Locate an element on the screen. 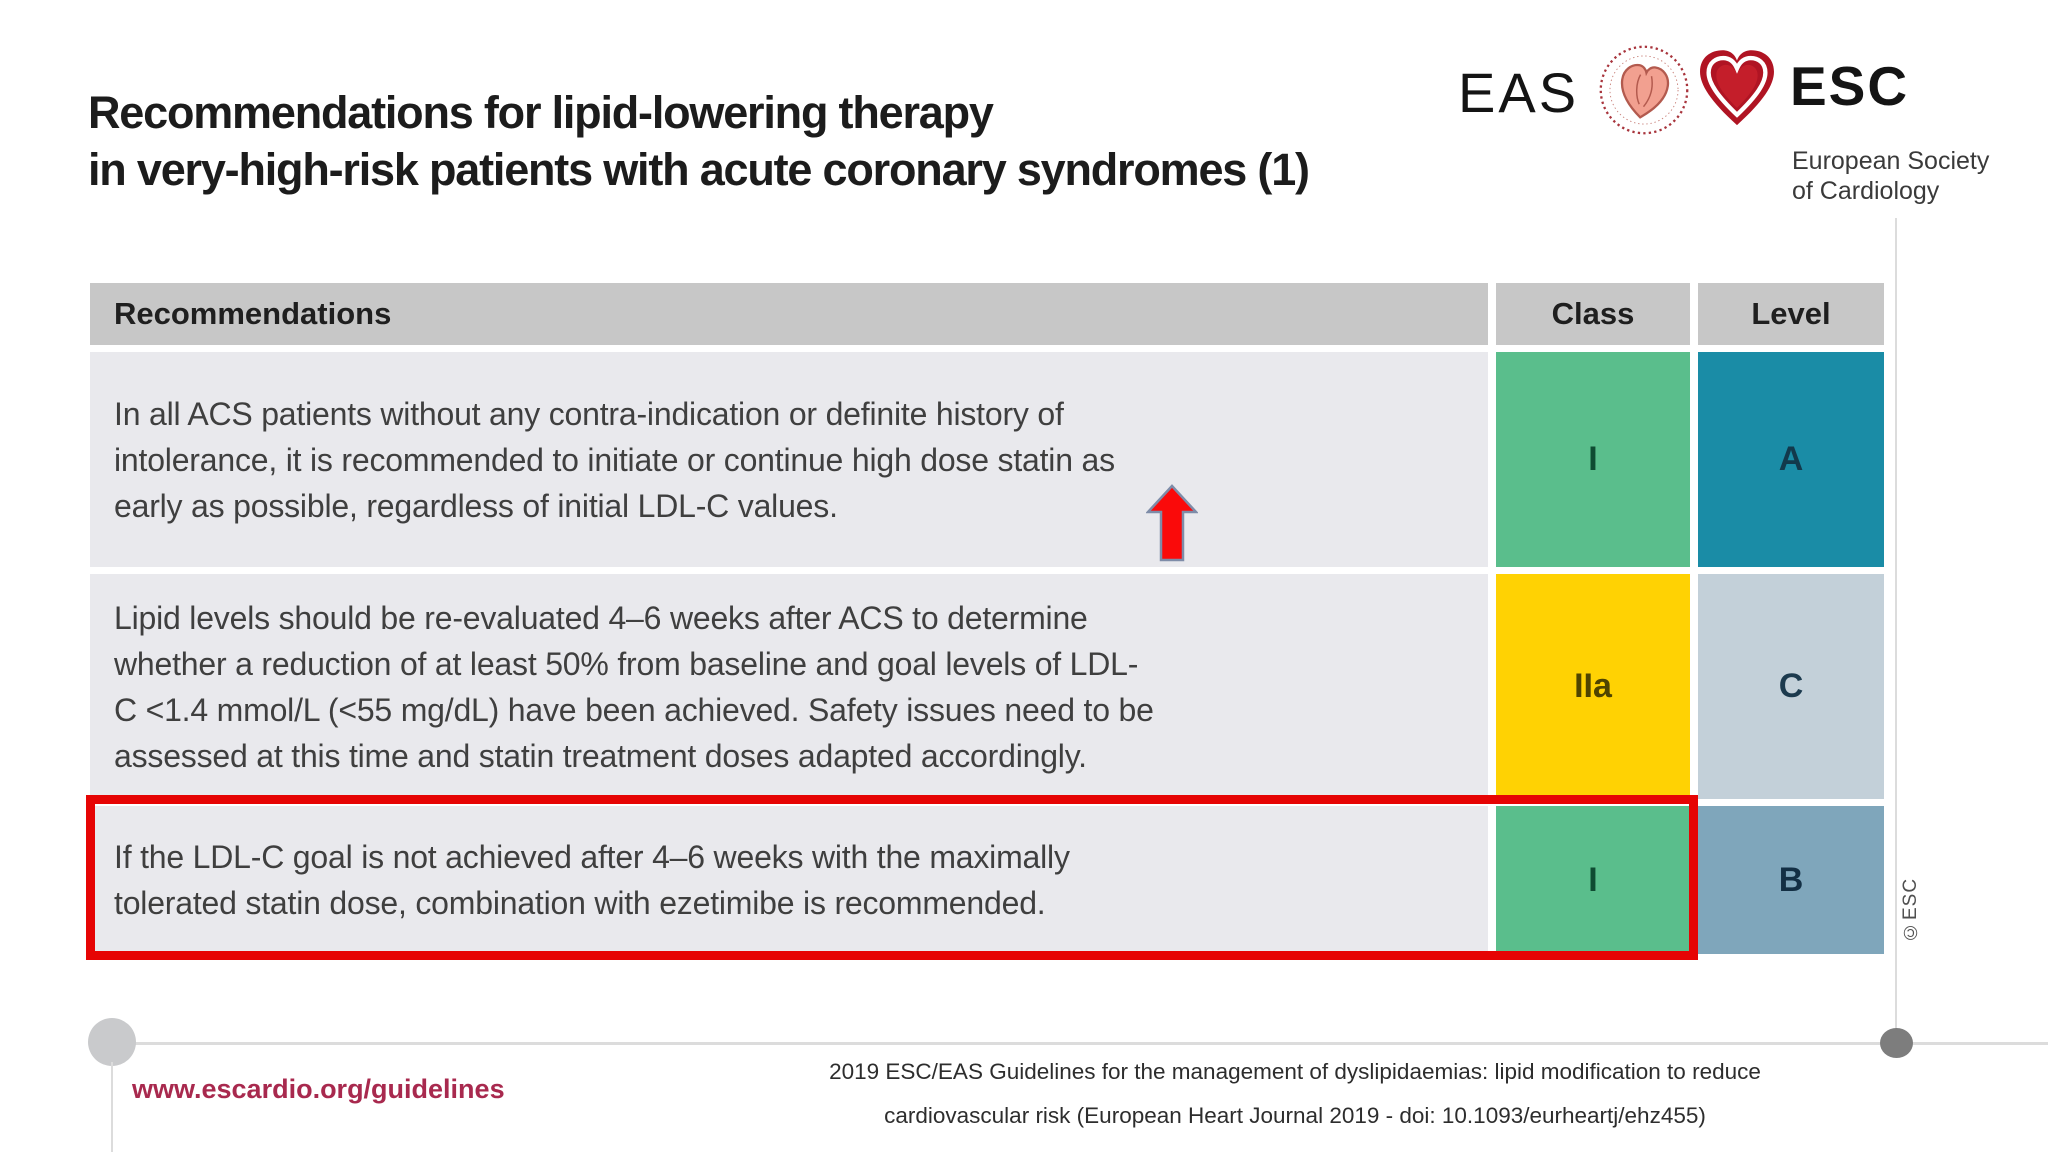 This screenshot has width=2048, height=1152. class-badge-row-3: I is located at coordinates (1593, 880).